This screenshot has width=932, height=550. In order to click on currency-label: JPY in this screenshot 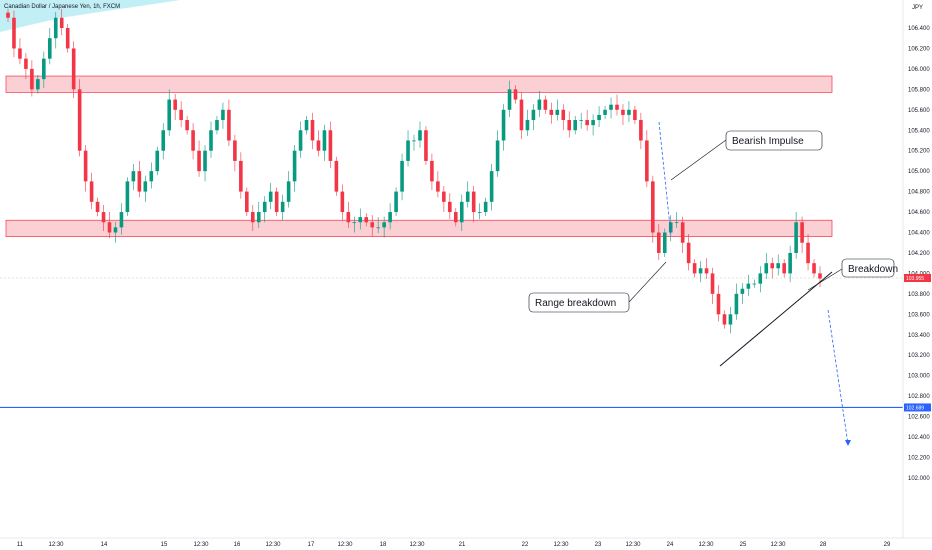, I will do `click(917, 8)`.